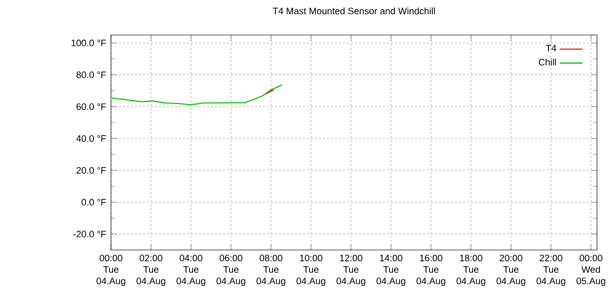 The image size is (610, 300). I want to click on x-tick-label: 20:00 Tue 04.Aug, so click(511, 270).